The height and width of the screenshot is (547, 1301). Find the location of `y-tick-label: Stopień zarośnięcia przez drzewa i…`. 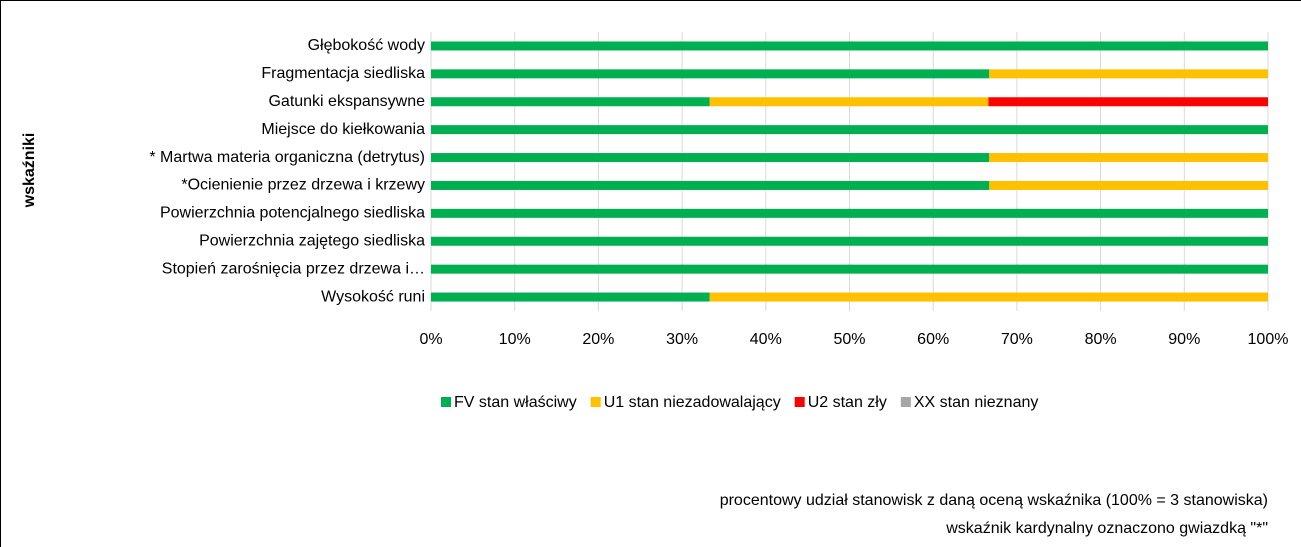

y-tick-label: Stopień zarośnięcia przez drzewa i… is located at coordinates (293, 268).